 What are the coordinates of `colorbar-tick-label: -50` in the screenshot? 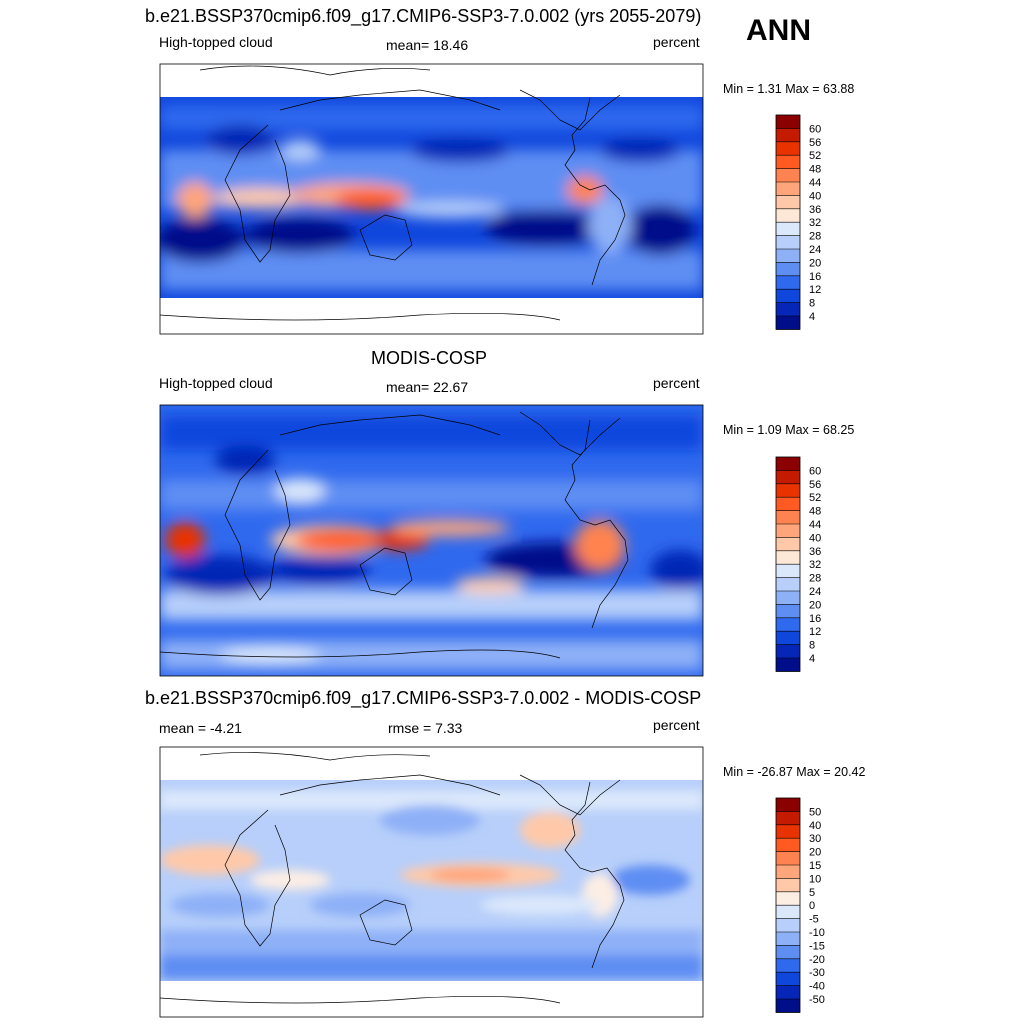 It's located at (817, 1000).